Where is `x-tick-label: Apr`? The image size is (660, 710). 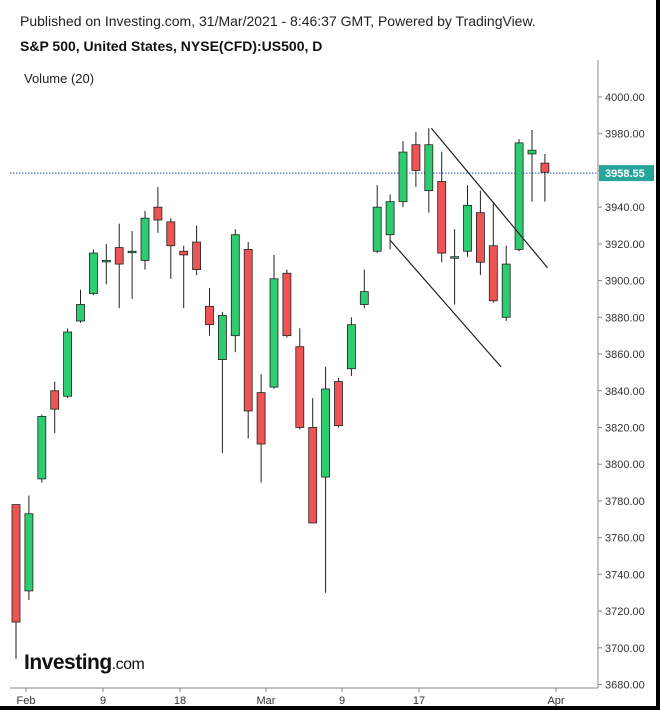
x-tick-label: Apr is located at coordinates (555, 700).